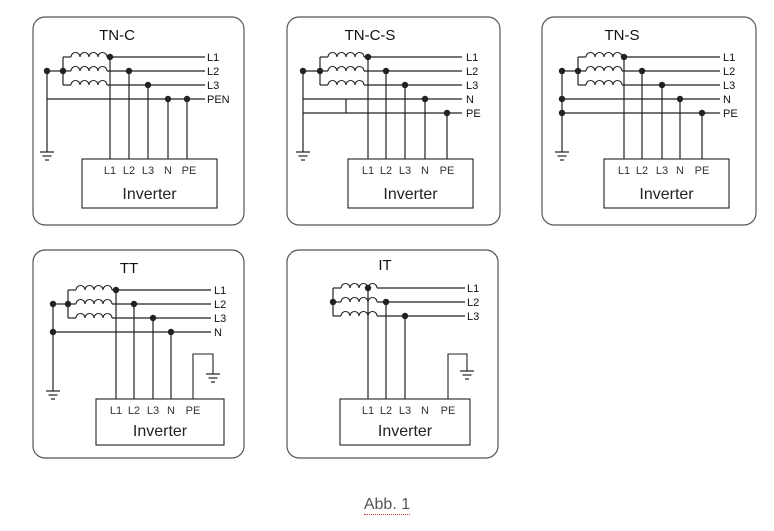 The height and width of the screenshot is (531, 774). What do you see at coordinates (370, 35) in the screenshot?
I see `panel-title: TN-C-S` at bounding box center [370, 35].